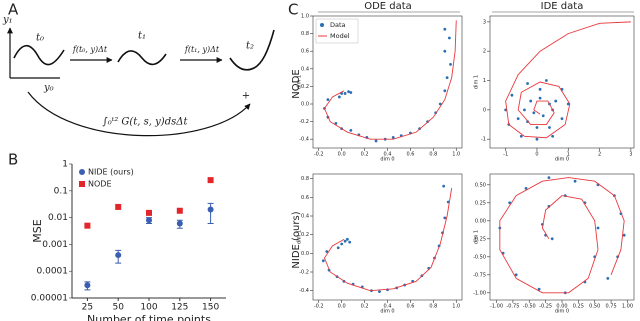 This screenshot has height=321, width=640. Describe the element at coordinates (53, 272) in the screenshot. I see `y-tick-label: 0.0001` at that location.